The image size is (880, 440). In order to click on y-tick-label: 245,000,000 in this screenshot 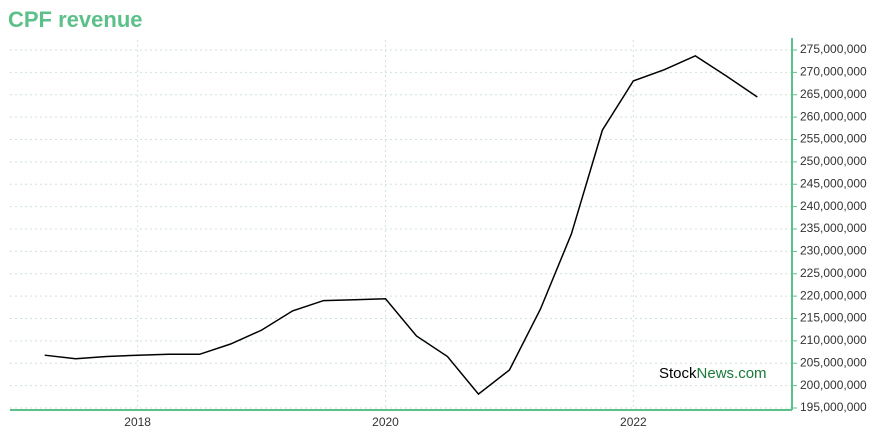, I will do `click(833, 183)`.